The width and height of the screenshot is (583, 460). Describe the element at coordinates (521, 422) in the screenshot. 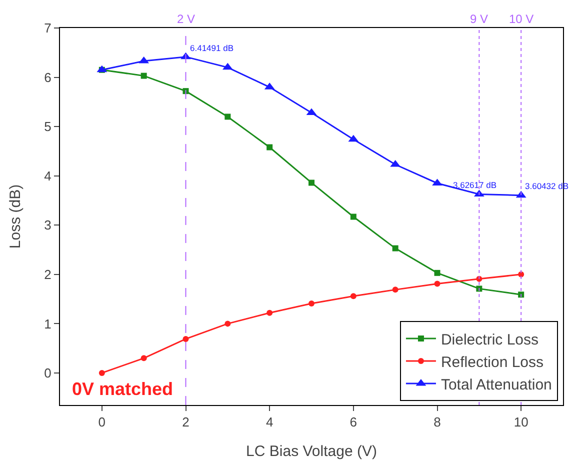

I see `x-tick-label: 10` at that location.